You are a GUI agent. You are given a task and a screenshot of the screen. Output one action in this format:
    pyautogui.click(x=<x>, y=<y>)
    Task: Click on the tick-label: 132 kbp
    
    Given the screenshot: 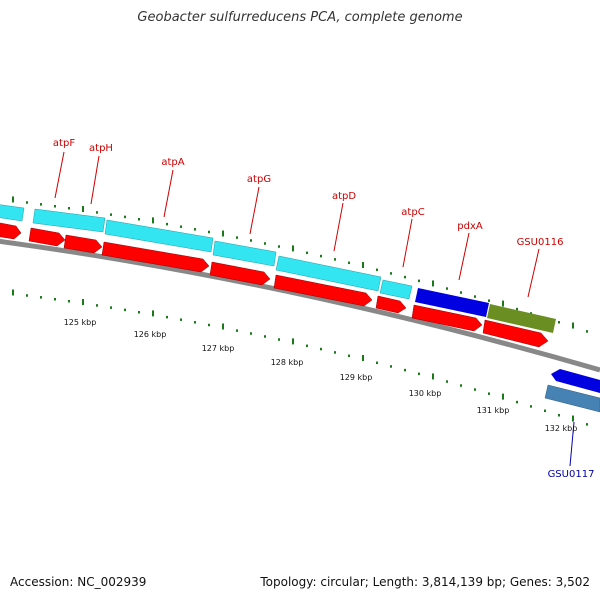 What is the action you would take?
    pyautogui.click(x=561, y=428)
    